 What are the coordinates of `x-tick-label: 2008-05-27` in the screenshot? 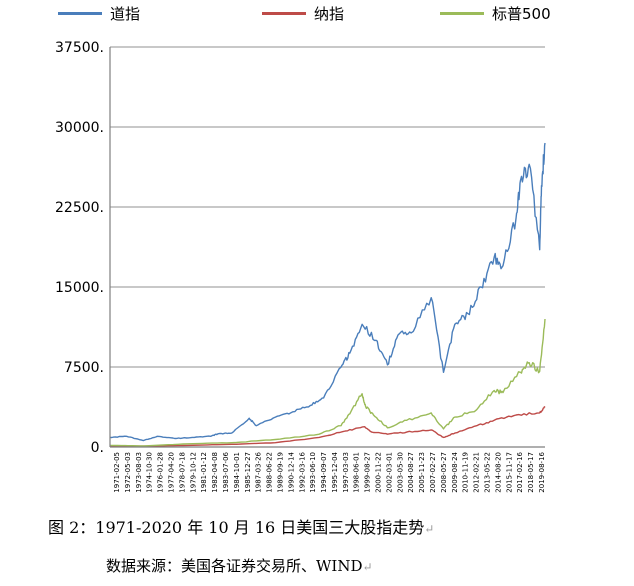 It's located at (444, 472).